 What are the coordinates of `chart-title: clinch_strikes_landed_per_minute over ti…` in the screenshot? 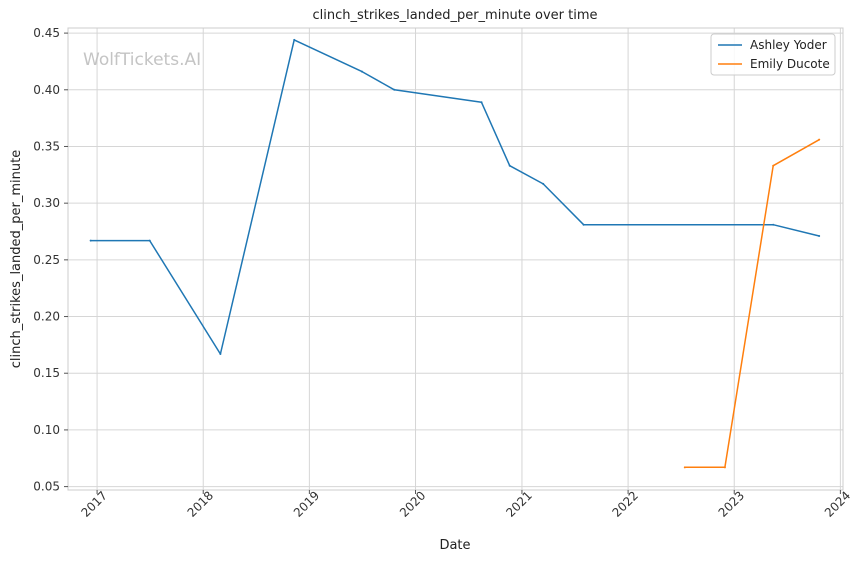 It's located at (454, 15).